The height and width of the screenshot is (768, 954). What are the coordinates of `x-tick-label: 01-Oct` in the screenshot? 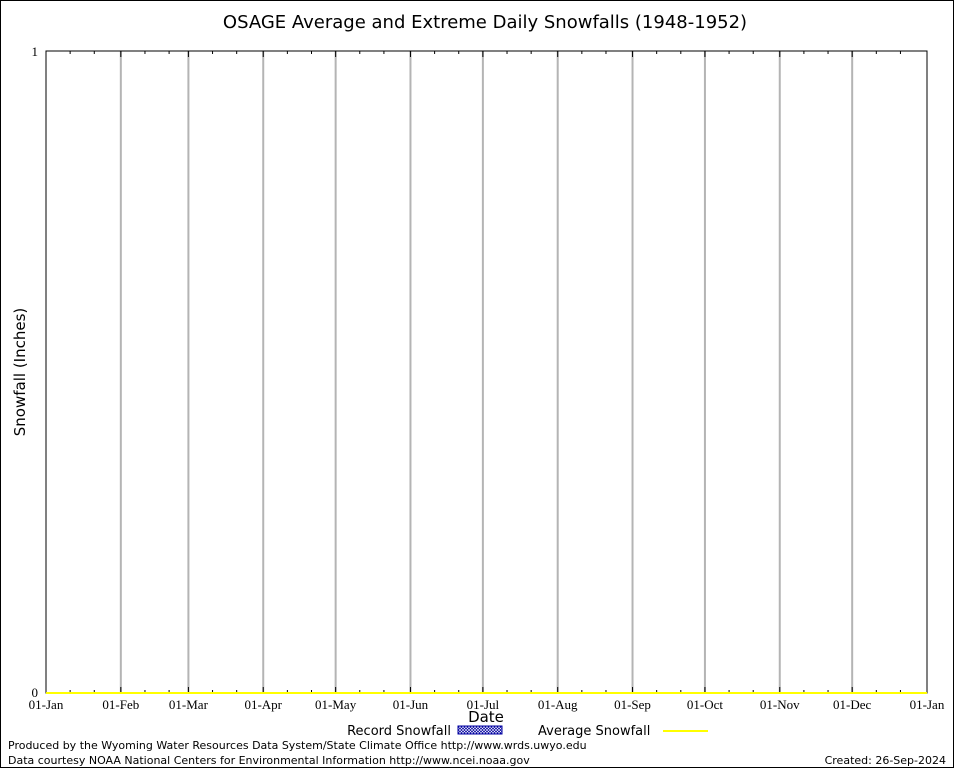 It's located at (705, 704).